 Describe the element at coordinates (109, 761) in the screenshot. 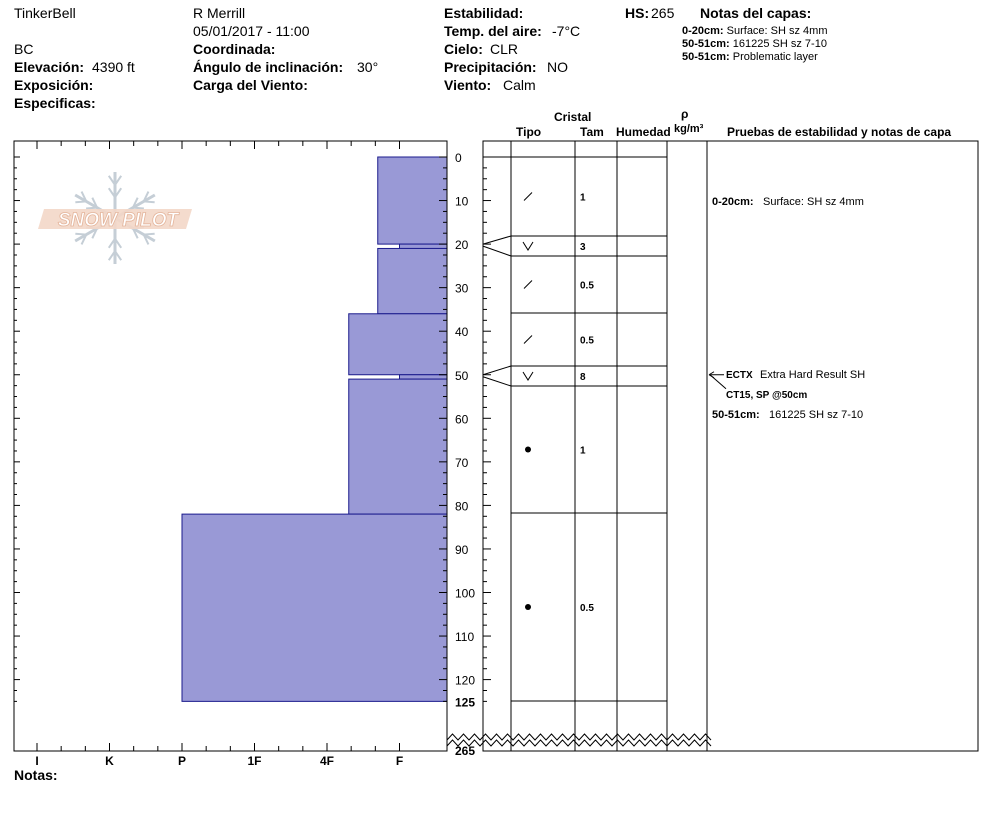

I see `hardness-label: K` at that location.